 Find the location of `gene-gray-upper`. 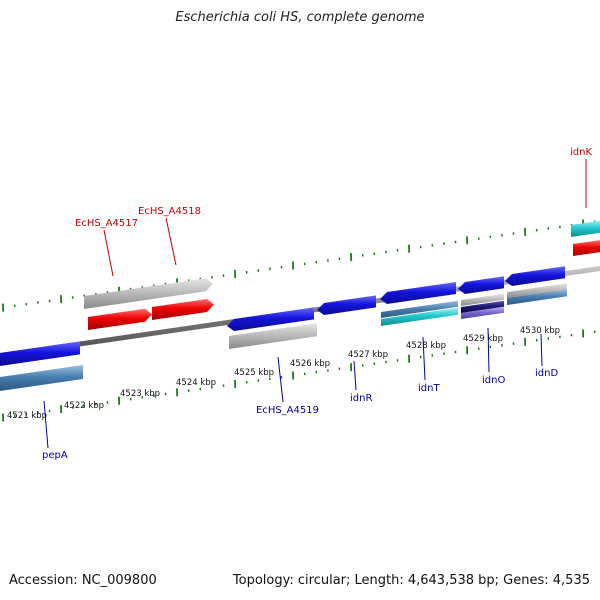

gene-gray-upper is located at coordinates (148, 293).